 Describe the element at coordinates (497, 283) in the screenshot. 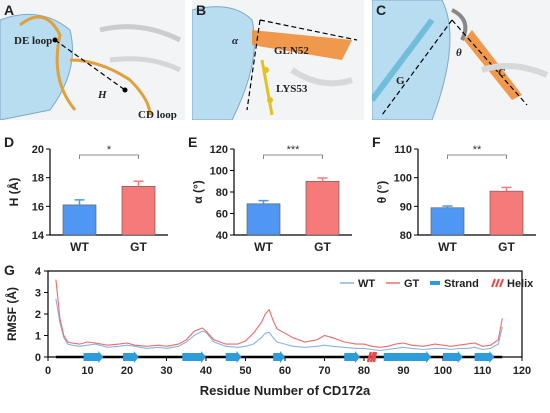

I see `legend-swatch-helix` at that location.